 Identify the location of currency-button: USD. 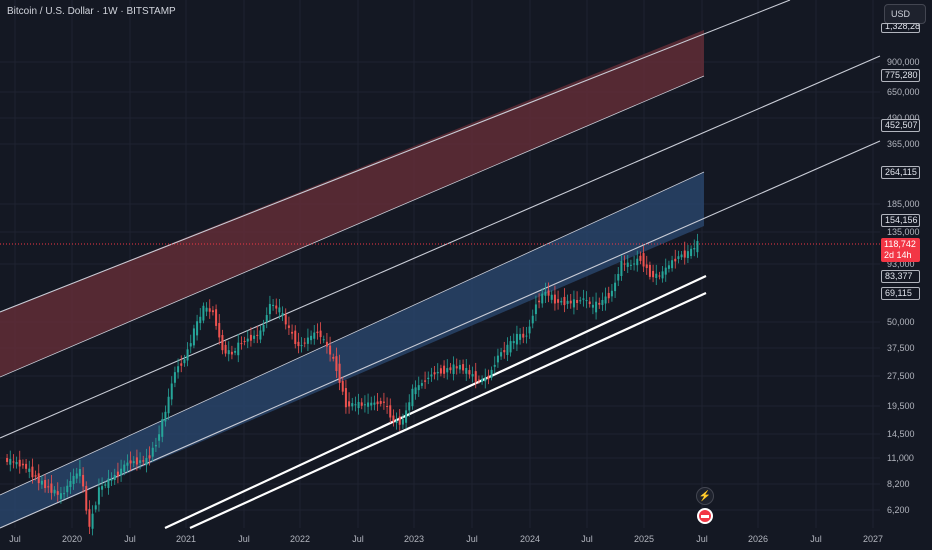
(905, 14).